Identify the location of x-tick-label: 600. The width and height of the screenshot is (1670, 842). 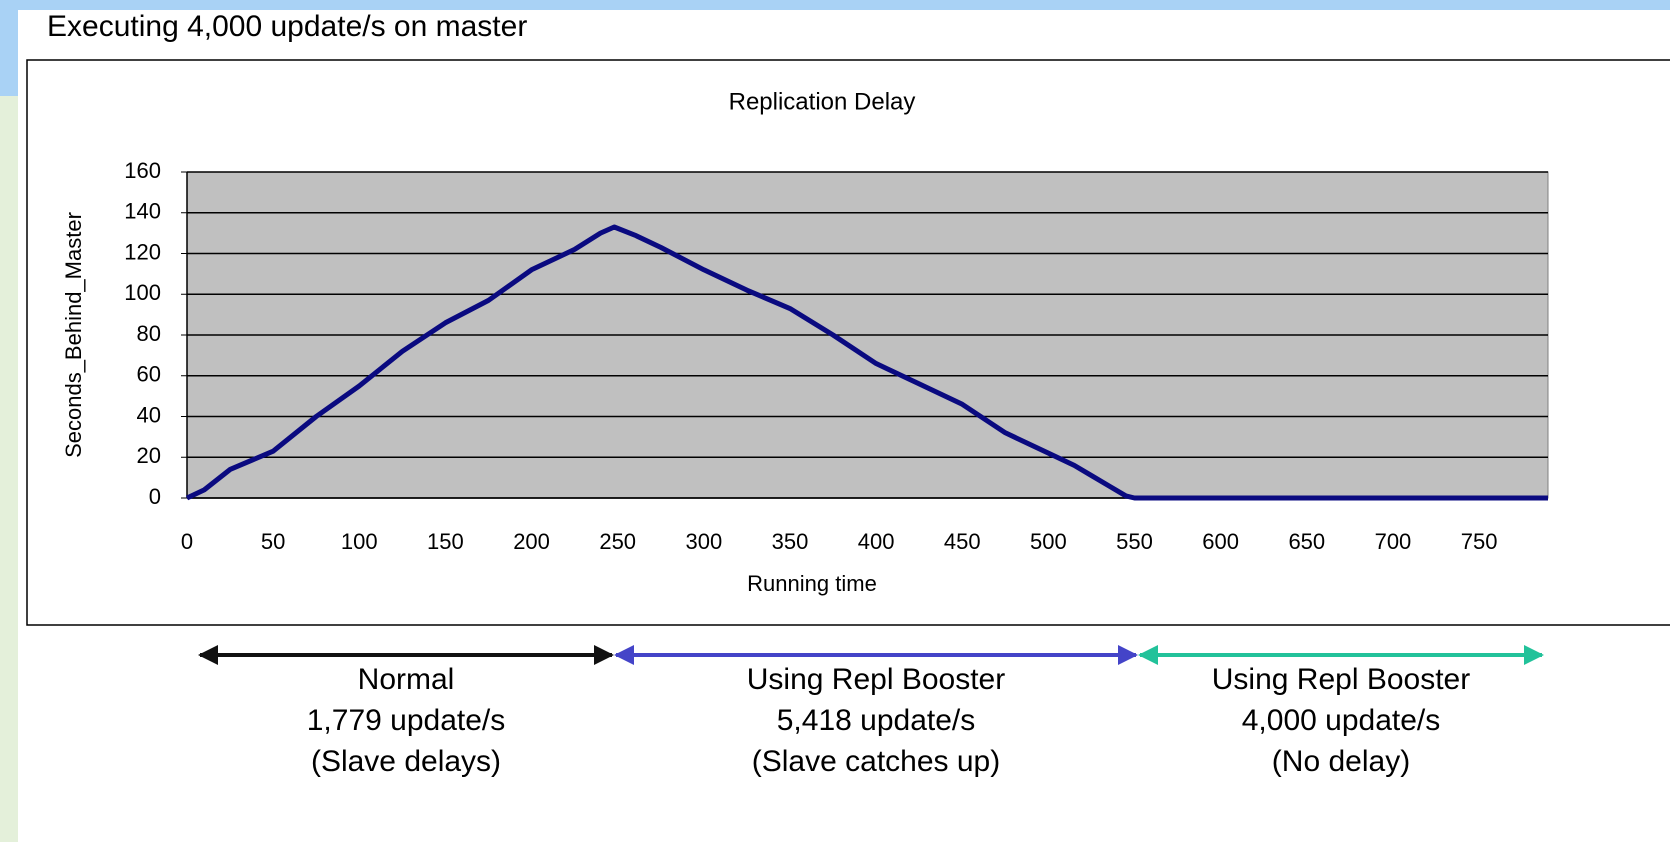
(1220, 541).